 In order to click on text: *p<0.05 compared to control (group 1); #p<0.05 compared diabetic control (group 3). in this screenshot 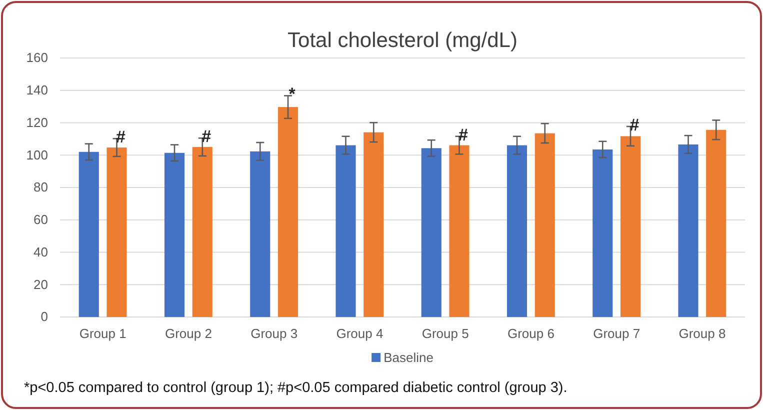, I will do `click(296, 388)`.